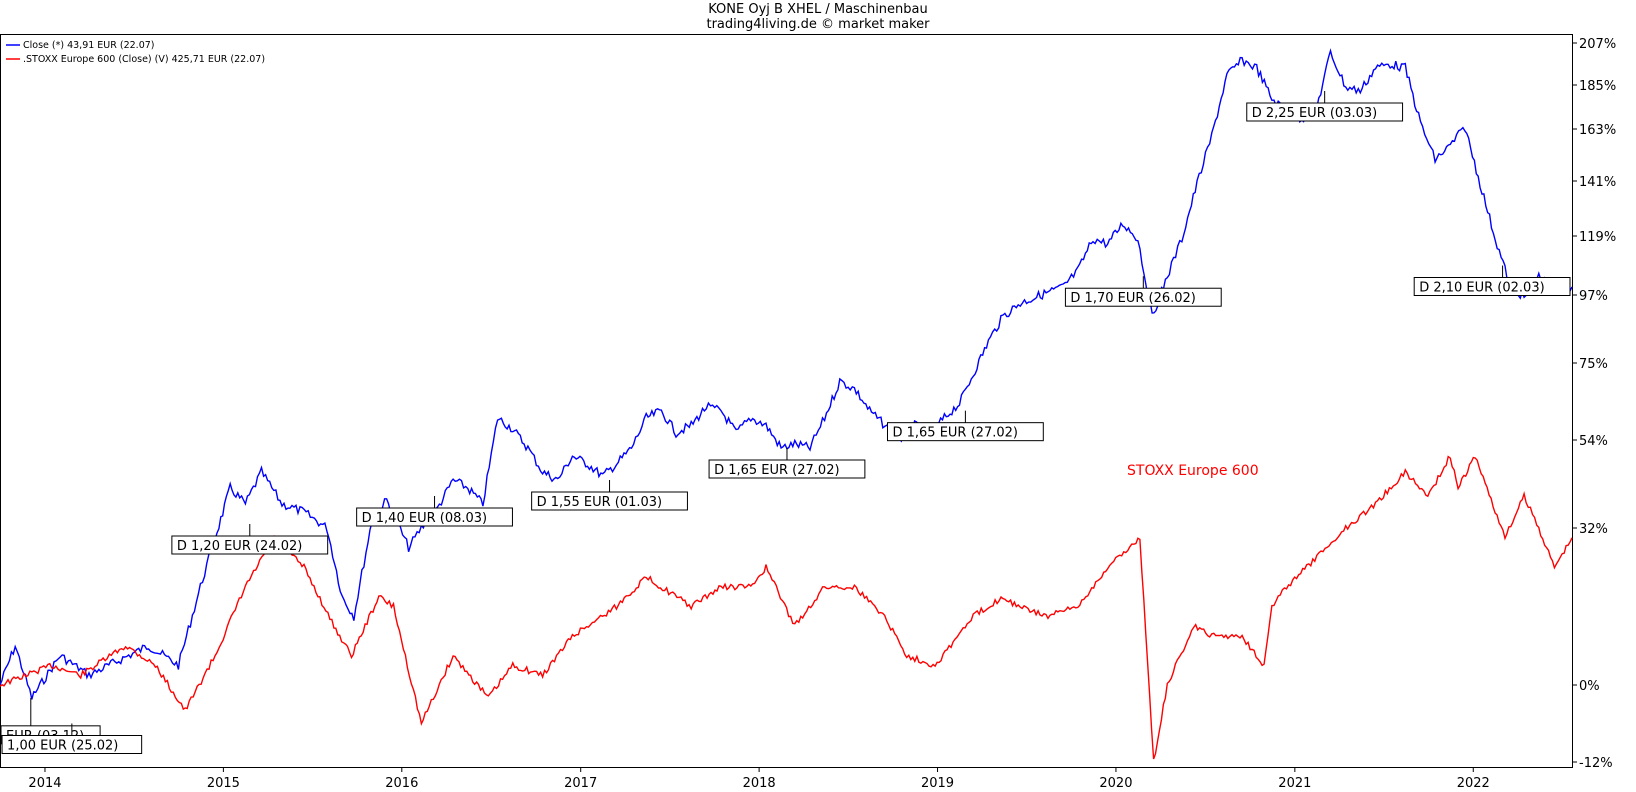 The image size is (1636, 792). Describe the element at coordinates (580, 783) in the screenshot. I see `x-tick-label: 2017` at that location.